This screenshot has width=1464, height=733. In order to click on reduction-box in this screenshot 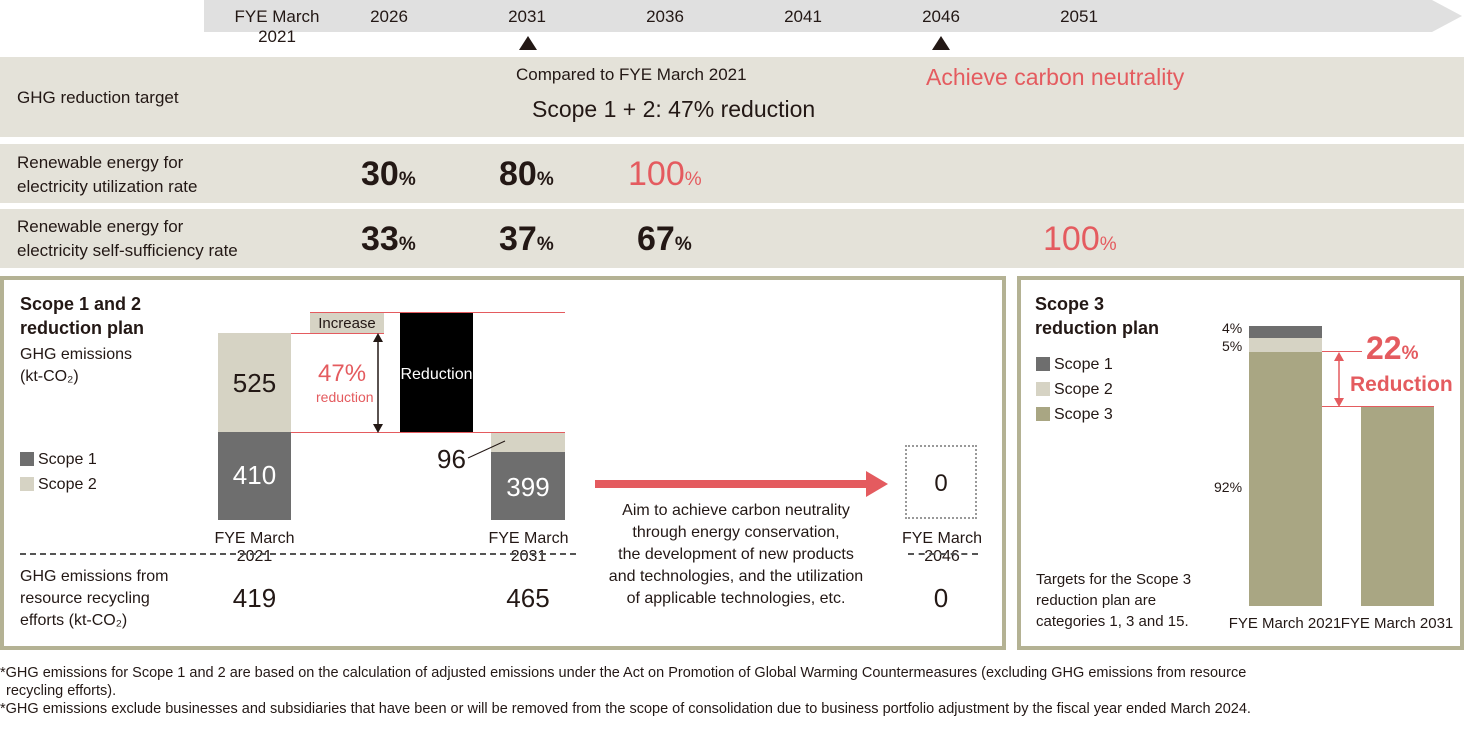, I will do `click(436, 372)`.